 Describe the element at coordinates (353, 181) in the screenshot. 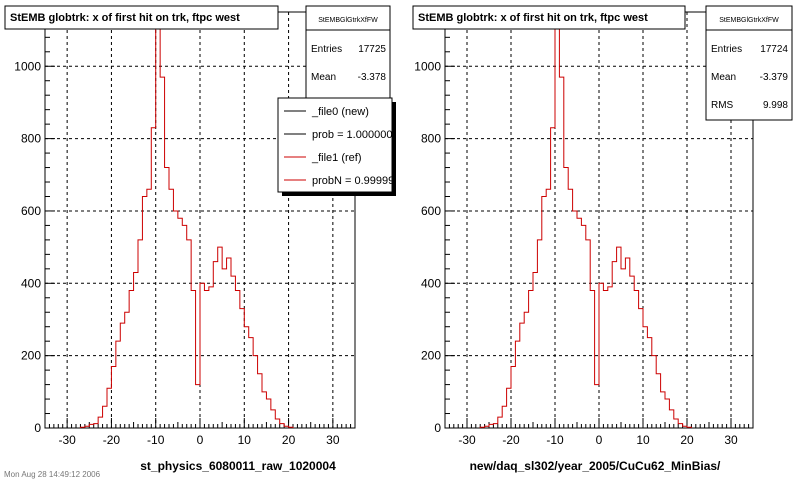

I see `legend-label: probN = 0.99999` at that location.